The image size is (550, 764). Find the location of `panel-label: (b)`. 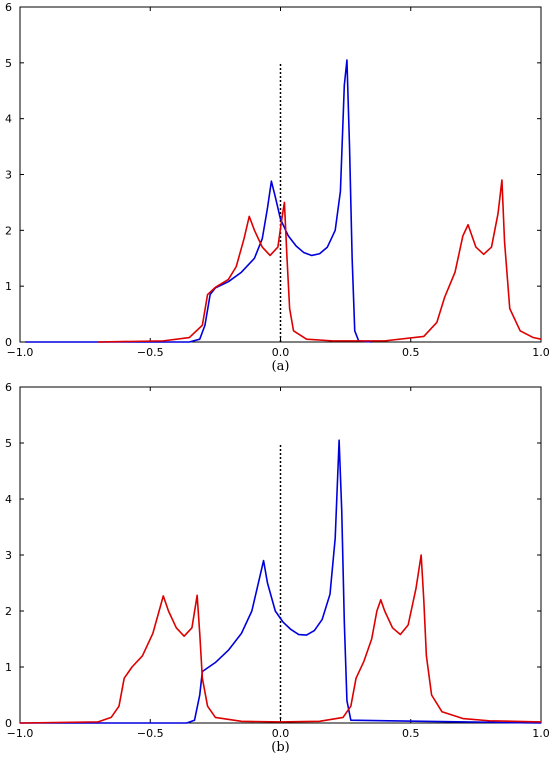

panel-label: (b) is located at coordinates (280, 747).